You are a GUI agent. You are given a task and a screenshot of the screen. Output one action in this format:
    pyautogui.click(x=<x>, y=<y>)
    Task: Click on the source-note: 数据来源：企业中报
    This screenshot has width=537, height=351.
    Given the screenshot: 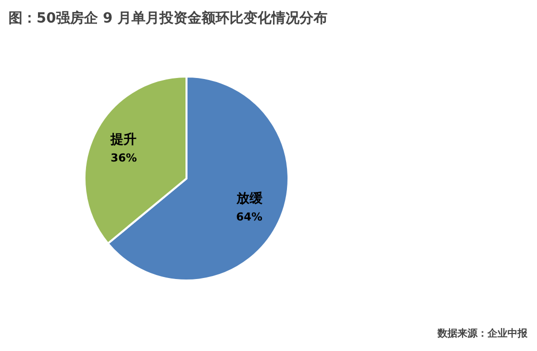 What is the action you would take?
    pyautogui.click(x=482, y=334)
    